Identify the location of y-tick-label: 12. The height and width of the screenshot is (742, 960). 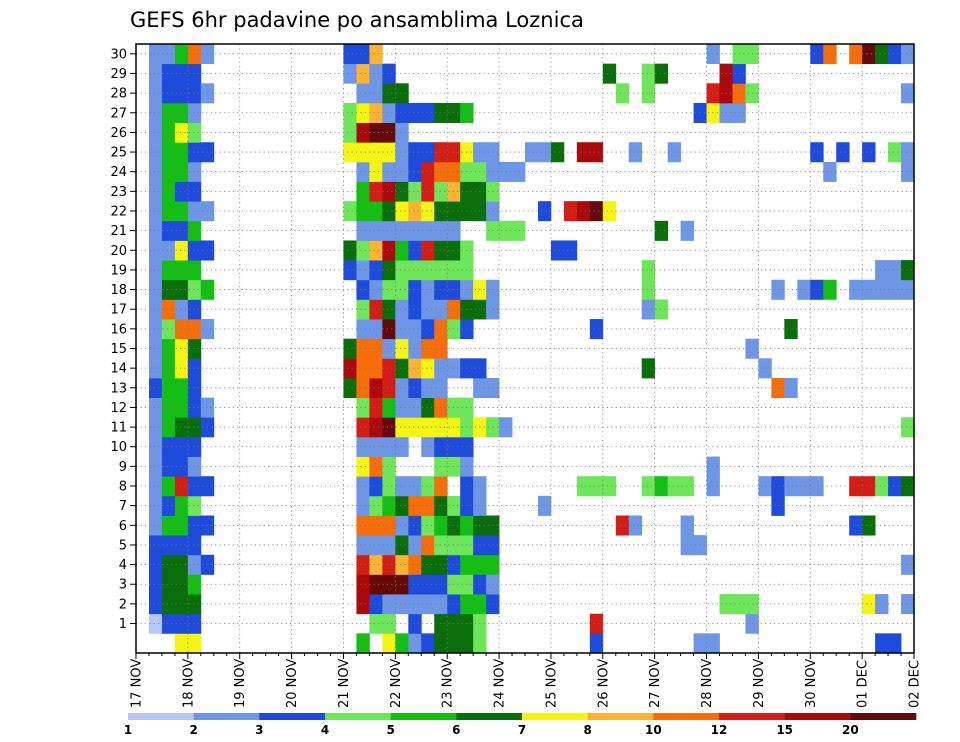
(118, 408).